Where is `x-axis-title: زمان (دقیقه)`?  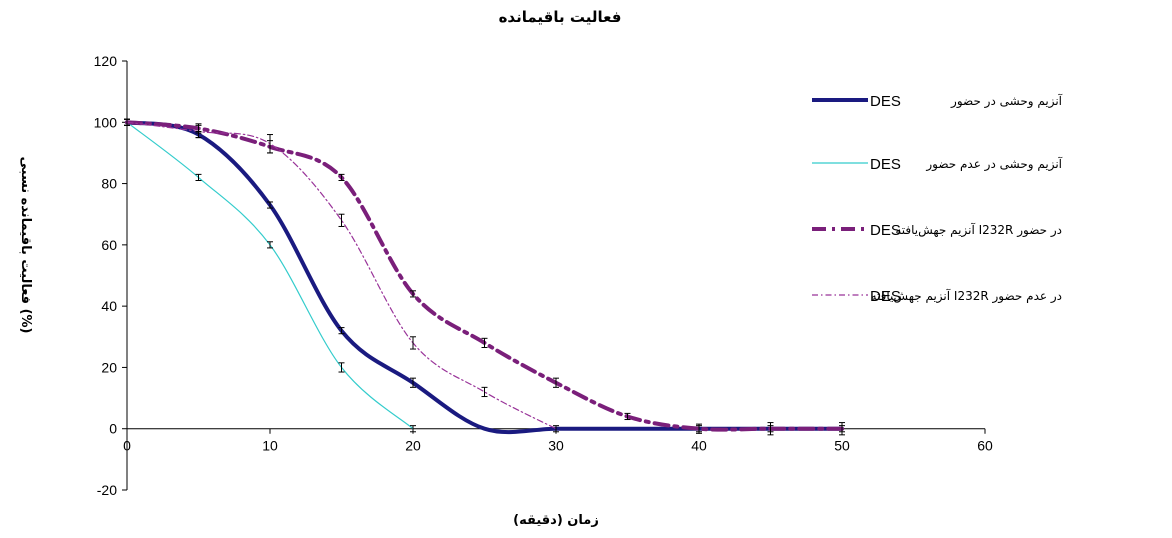
x-axis-title: زمان (دقیقه) is located at coordinates (556, 520).